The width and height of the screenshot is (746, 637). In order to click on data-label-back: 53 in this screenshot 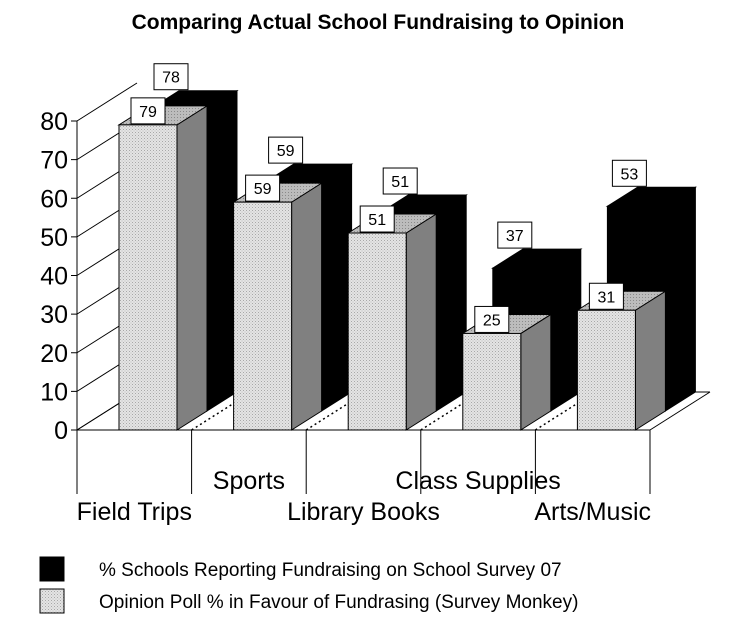, I will do `click(630, 174)`.